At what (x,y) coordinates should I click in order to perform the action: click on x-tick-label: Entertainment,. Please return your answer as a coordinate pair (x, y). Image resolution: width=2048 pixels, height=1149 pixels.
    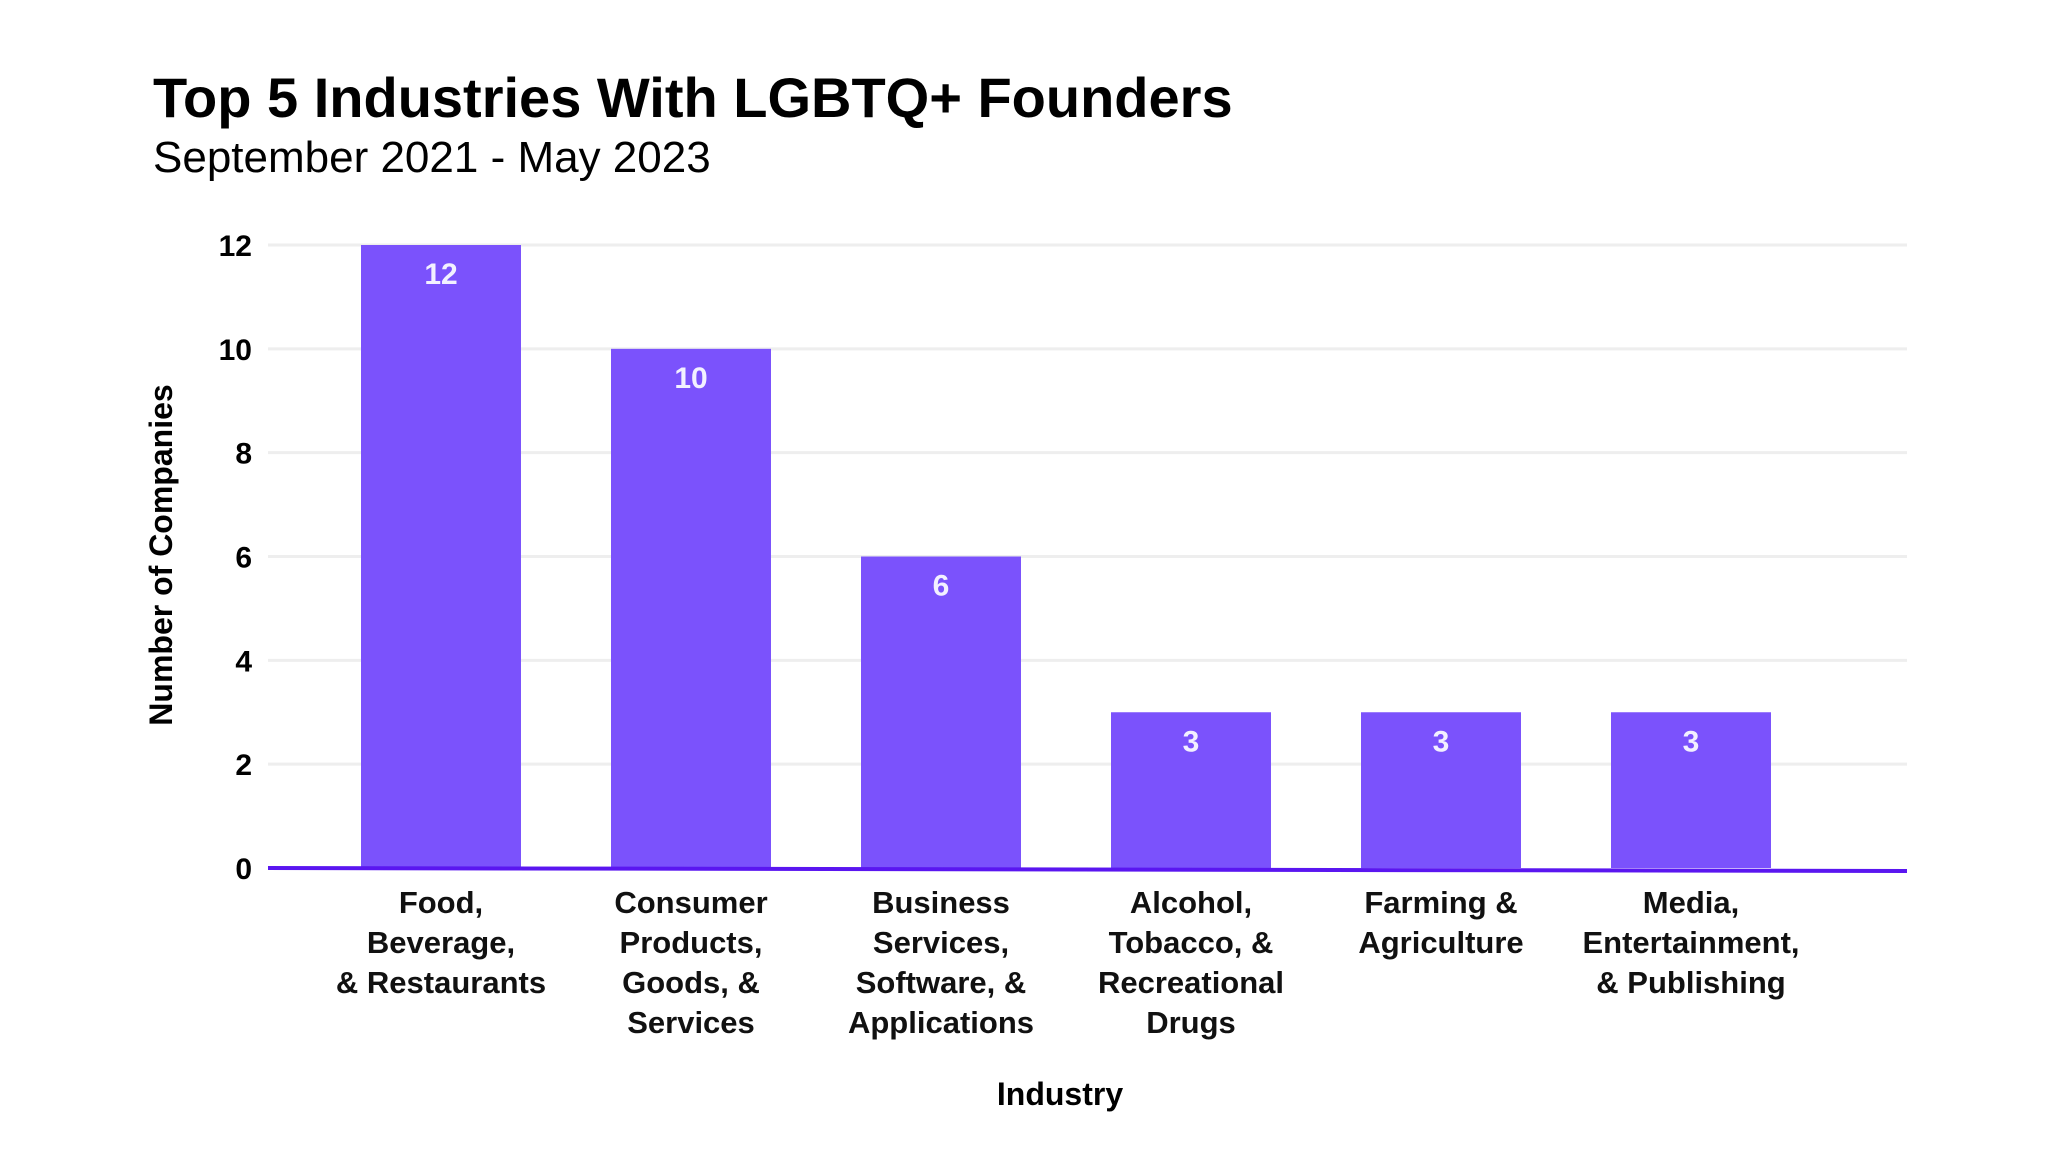
    Looking at the image, I should click on (1690, 942).